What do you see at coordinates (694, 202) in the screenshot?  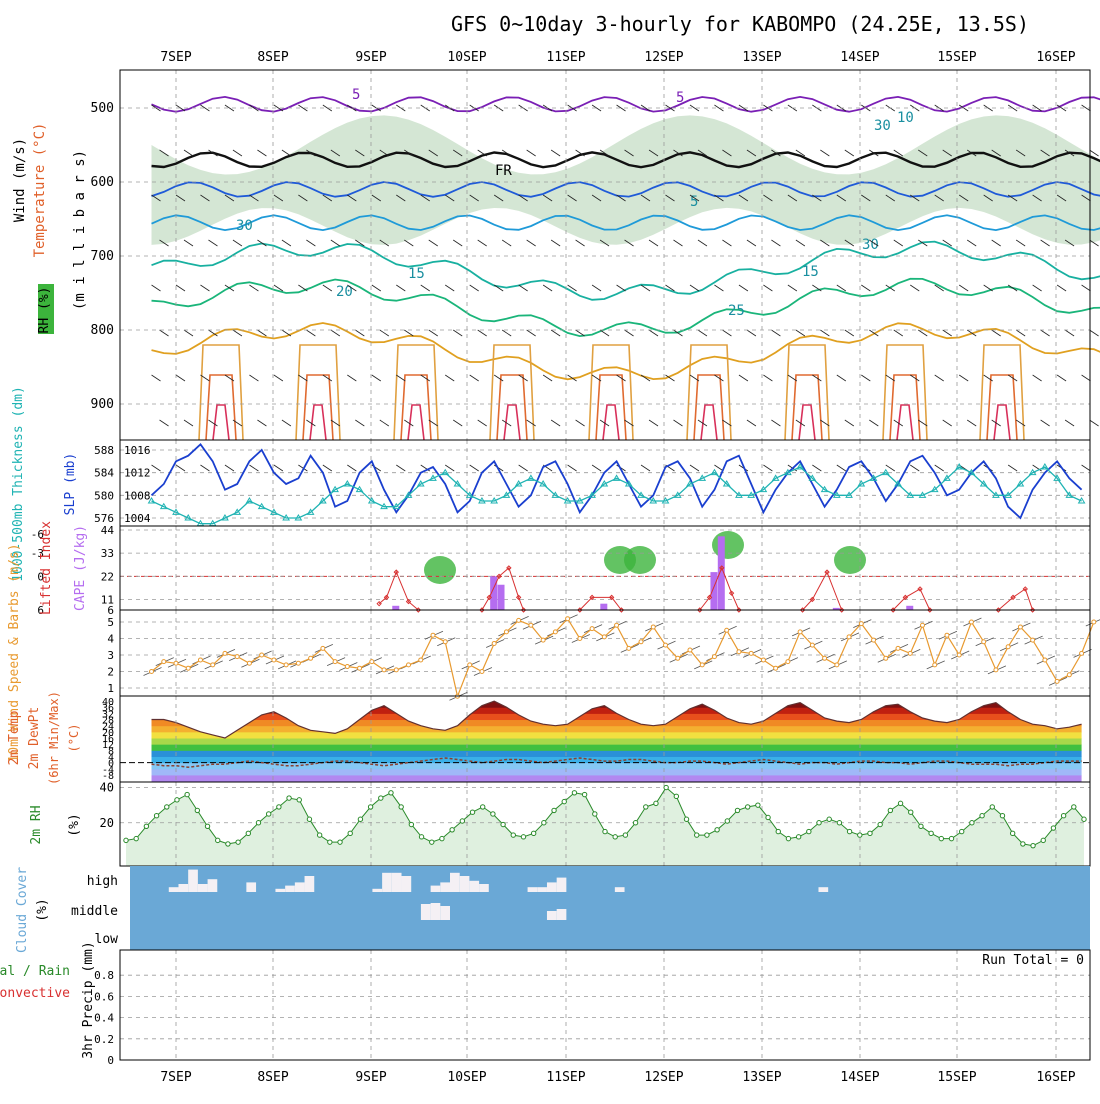 I see `contour-label-3: 5` at bounding box center [694, 202].